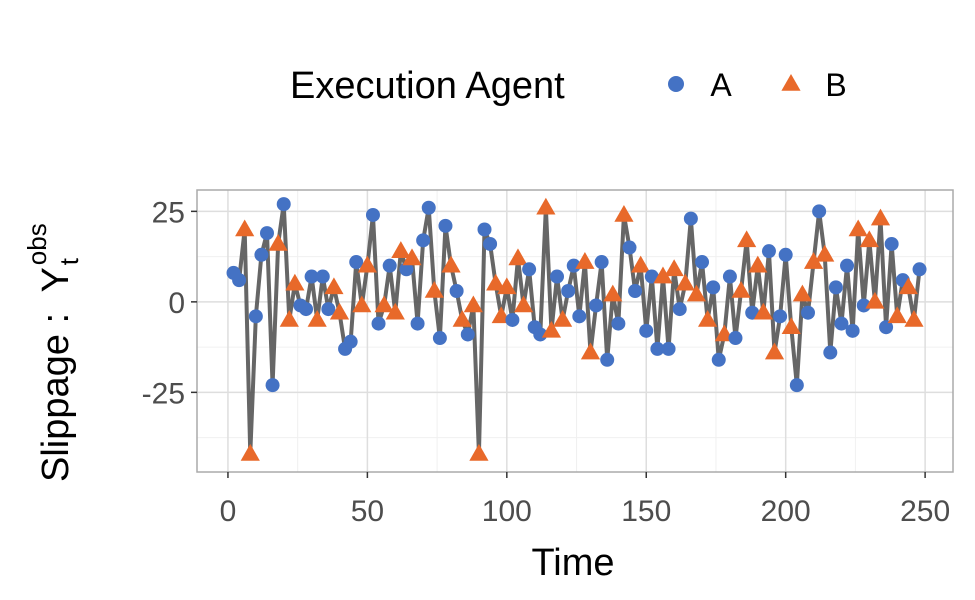 The width and height of the screenshot is (975, 600). What do you see at coordinates (835, 85) in the screenshot?
I see `legend-label: B` at bounding box center [835, 85].